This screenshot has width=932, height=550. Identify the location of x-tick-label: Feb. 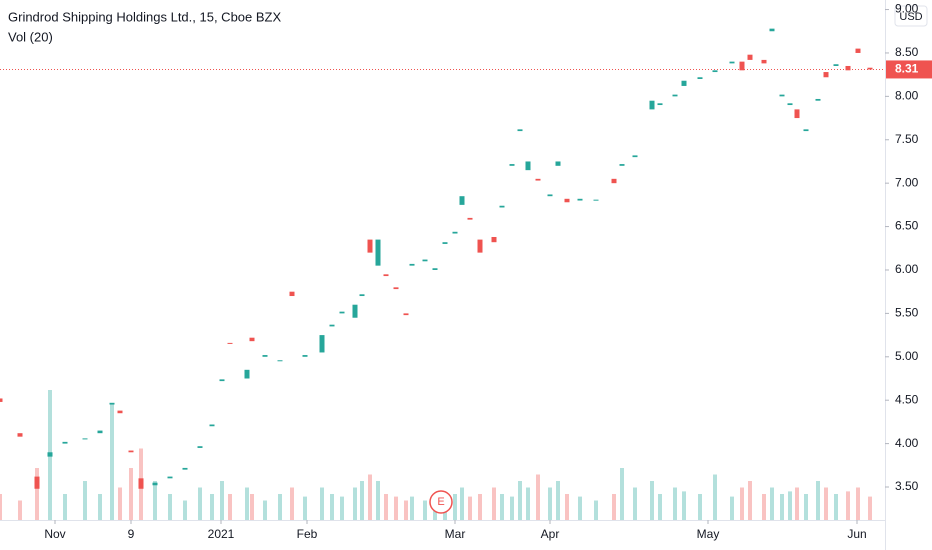
(307, 534).